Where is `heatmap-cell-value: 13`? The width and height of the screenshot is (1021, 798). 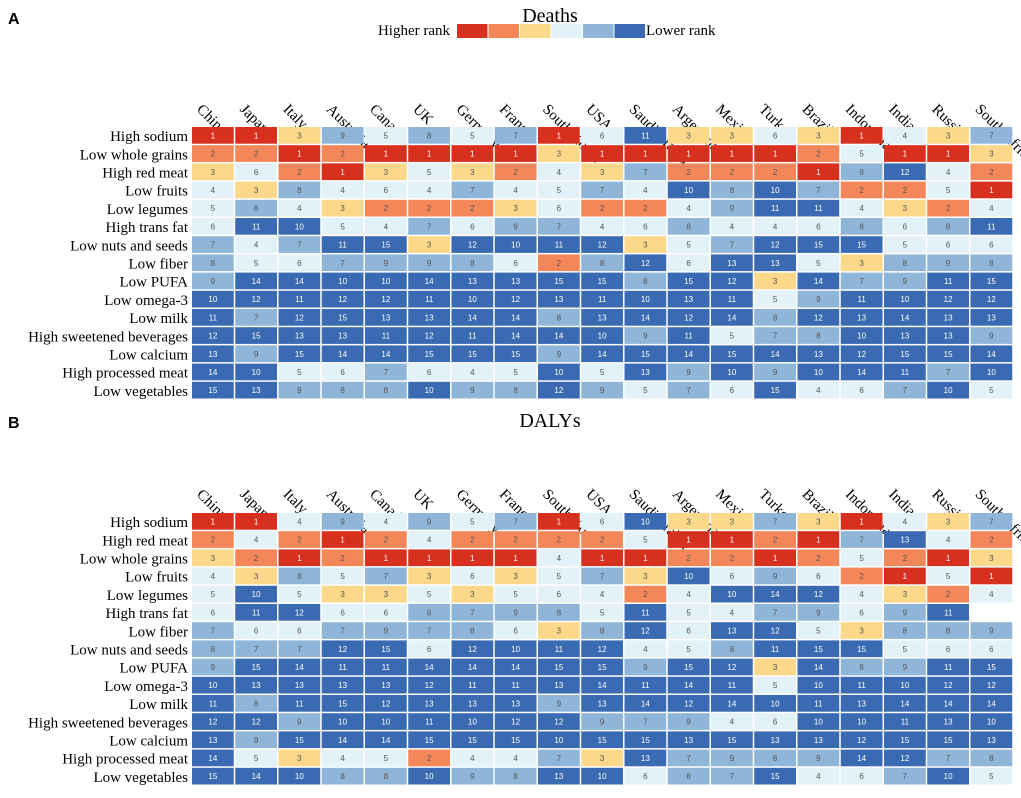 heatmap-cell-value: 13 is located at coordinates (818, 354).